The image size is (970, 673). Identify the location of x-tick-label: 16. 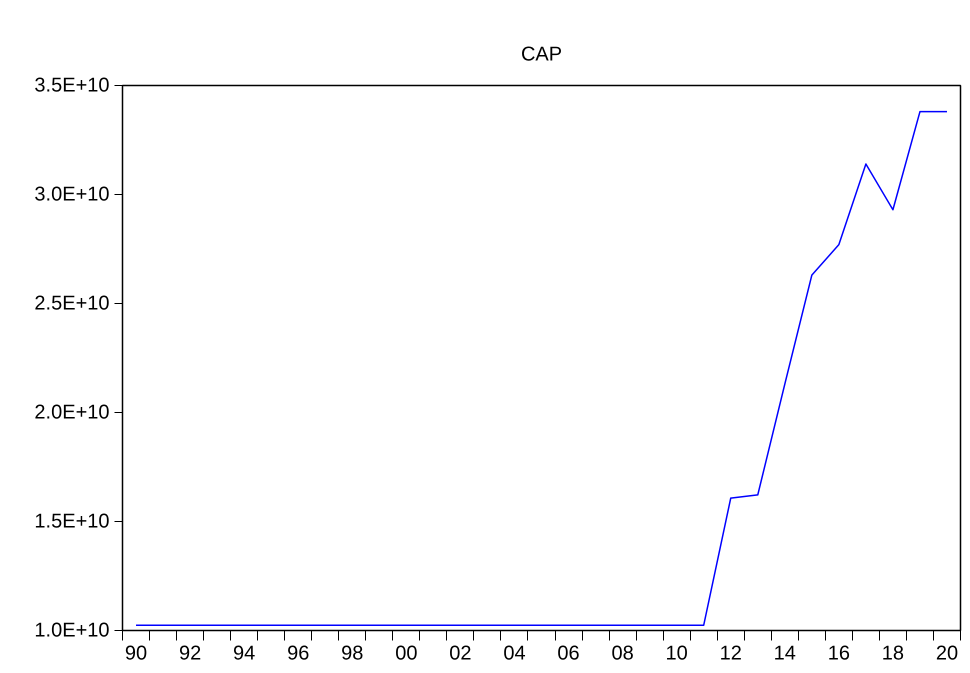
(839, 653).